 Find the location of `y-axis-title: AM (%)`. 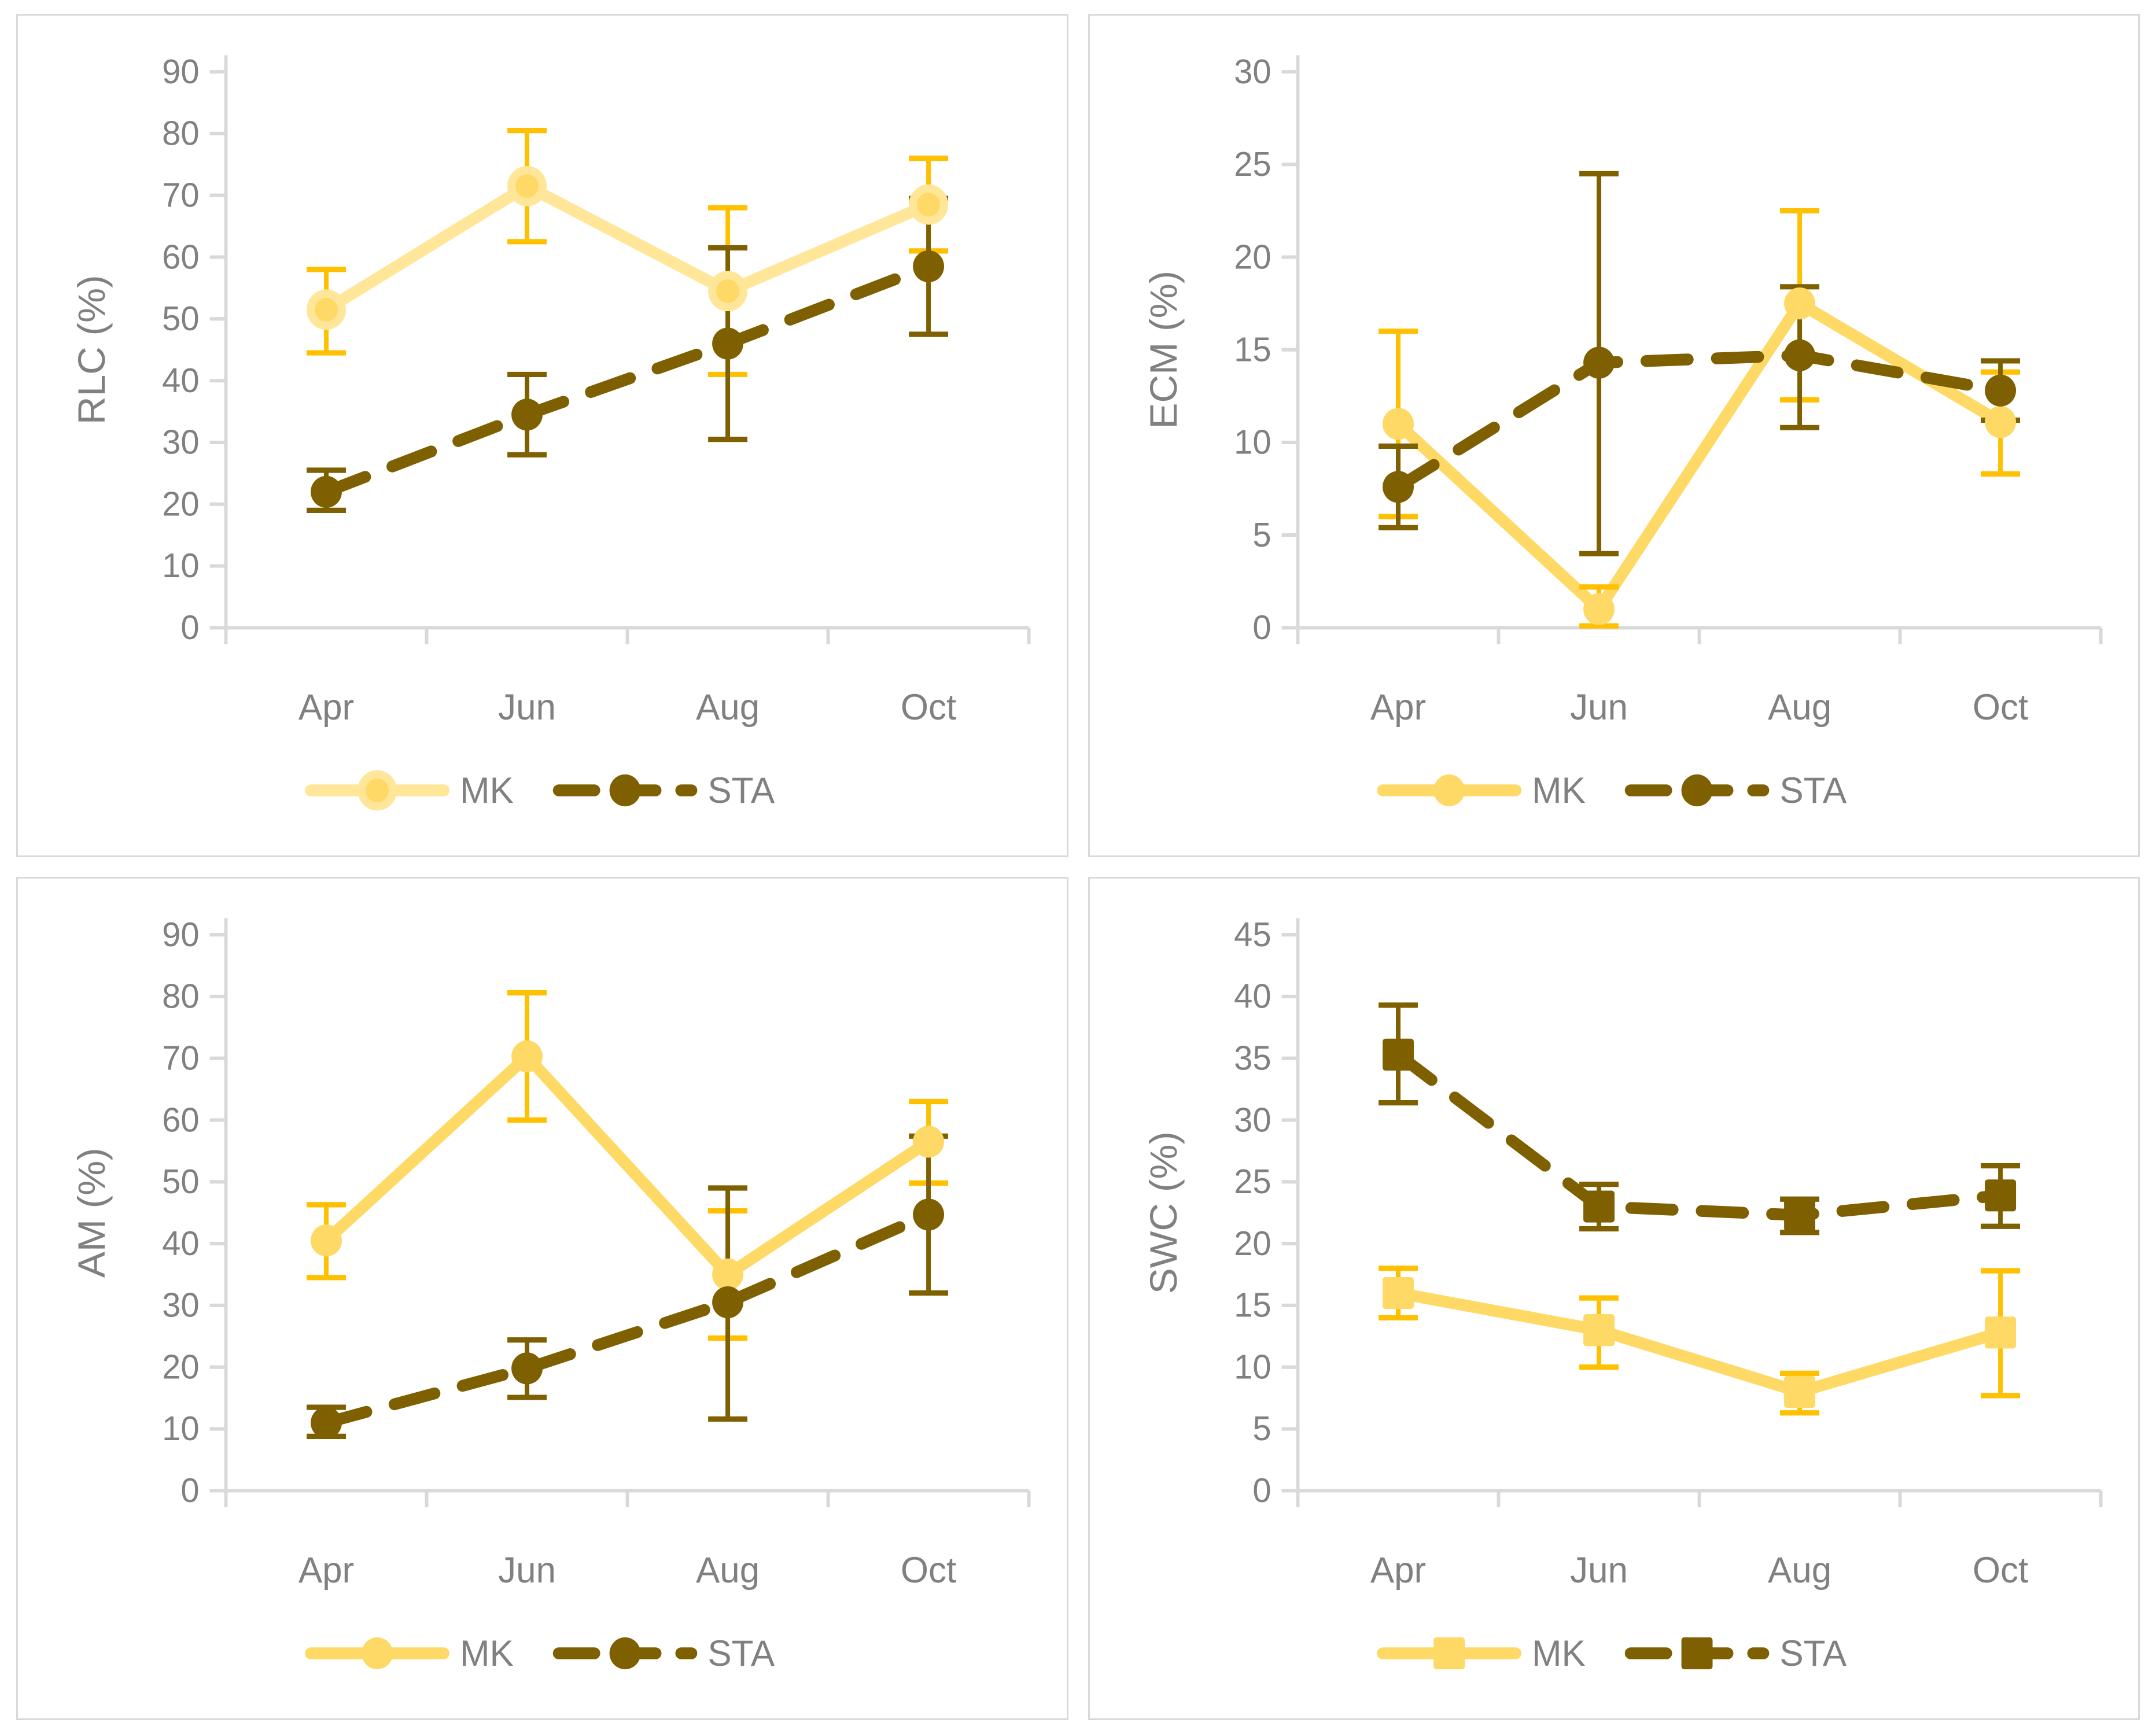

y-axis-title: AM (%) is located at coordinates (92, 1213).